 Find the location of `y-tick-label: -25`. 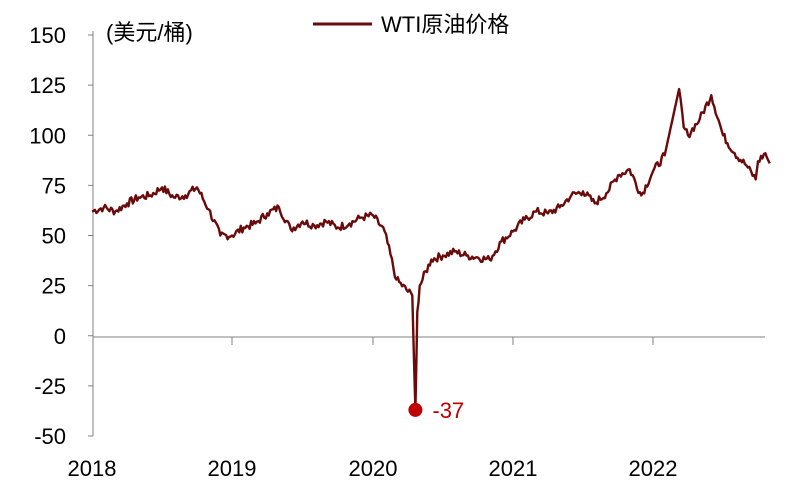

y-tick-label: -25 is located at coordinates (50, 386).